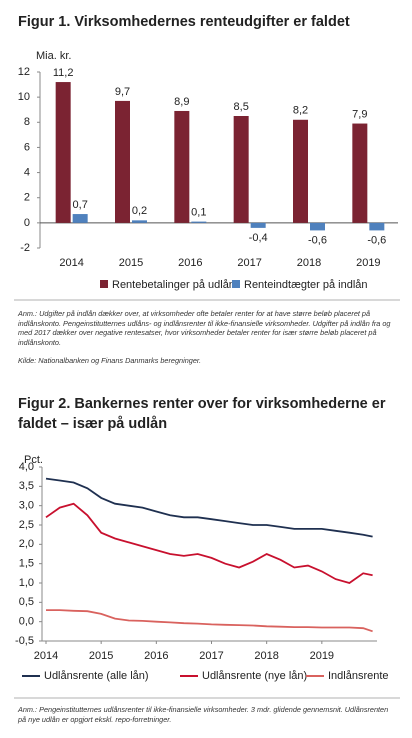  I want to click on y-tick-label: 1,0, so click(26, 583).